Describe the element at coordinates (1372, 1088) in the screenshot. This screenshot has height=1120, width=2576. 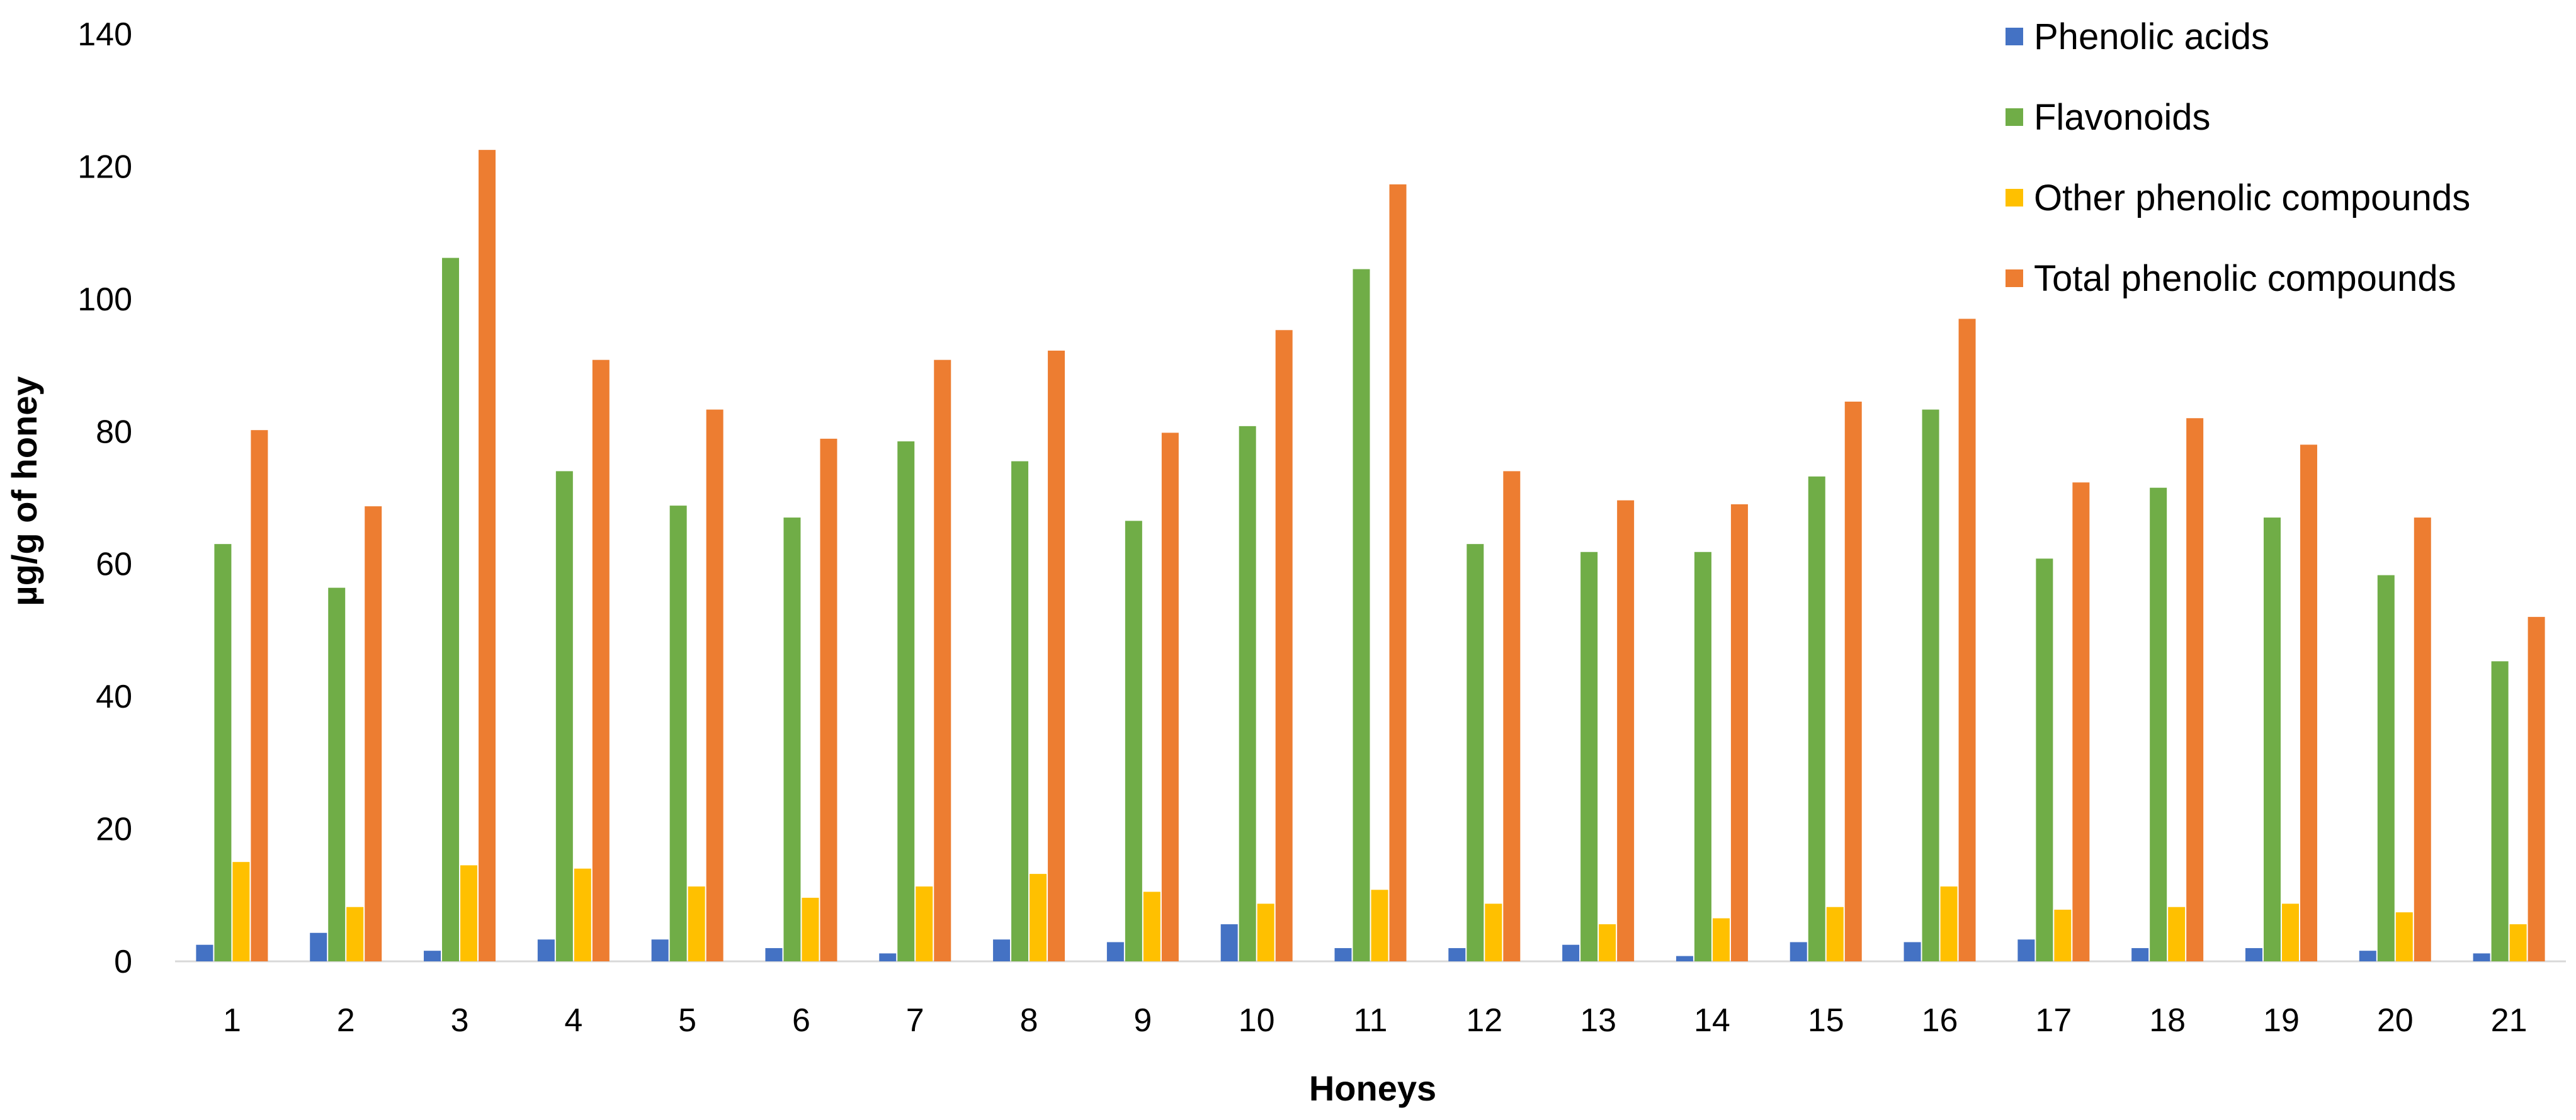
I see `x-axis-title: Honeys` at that location.